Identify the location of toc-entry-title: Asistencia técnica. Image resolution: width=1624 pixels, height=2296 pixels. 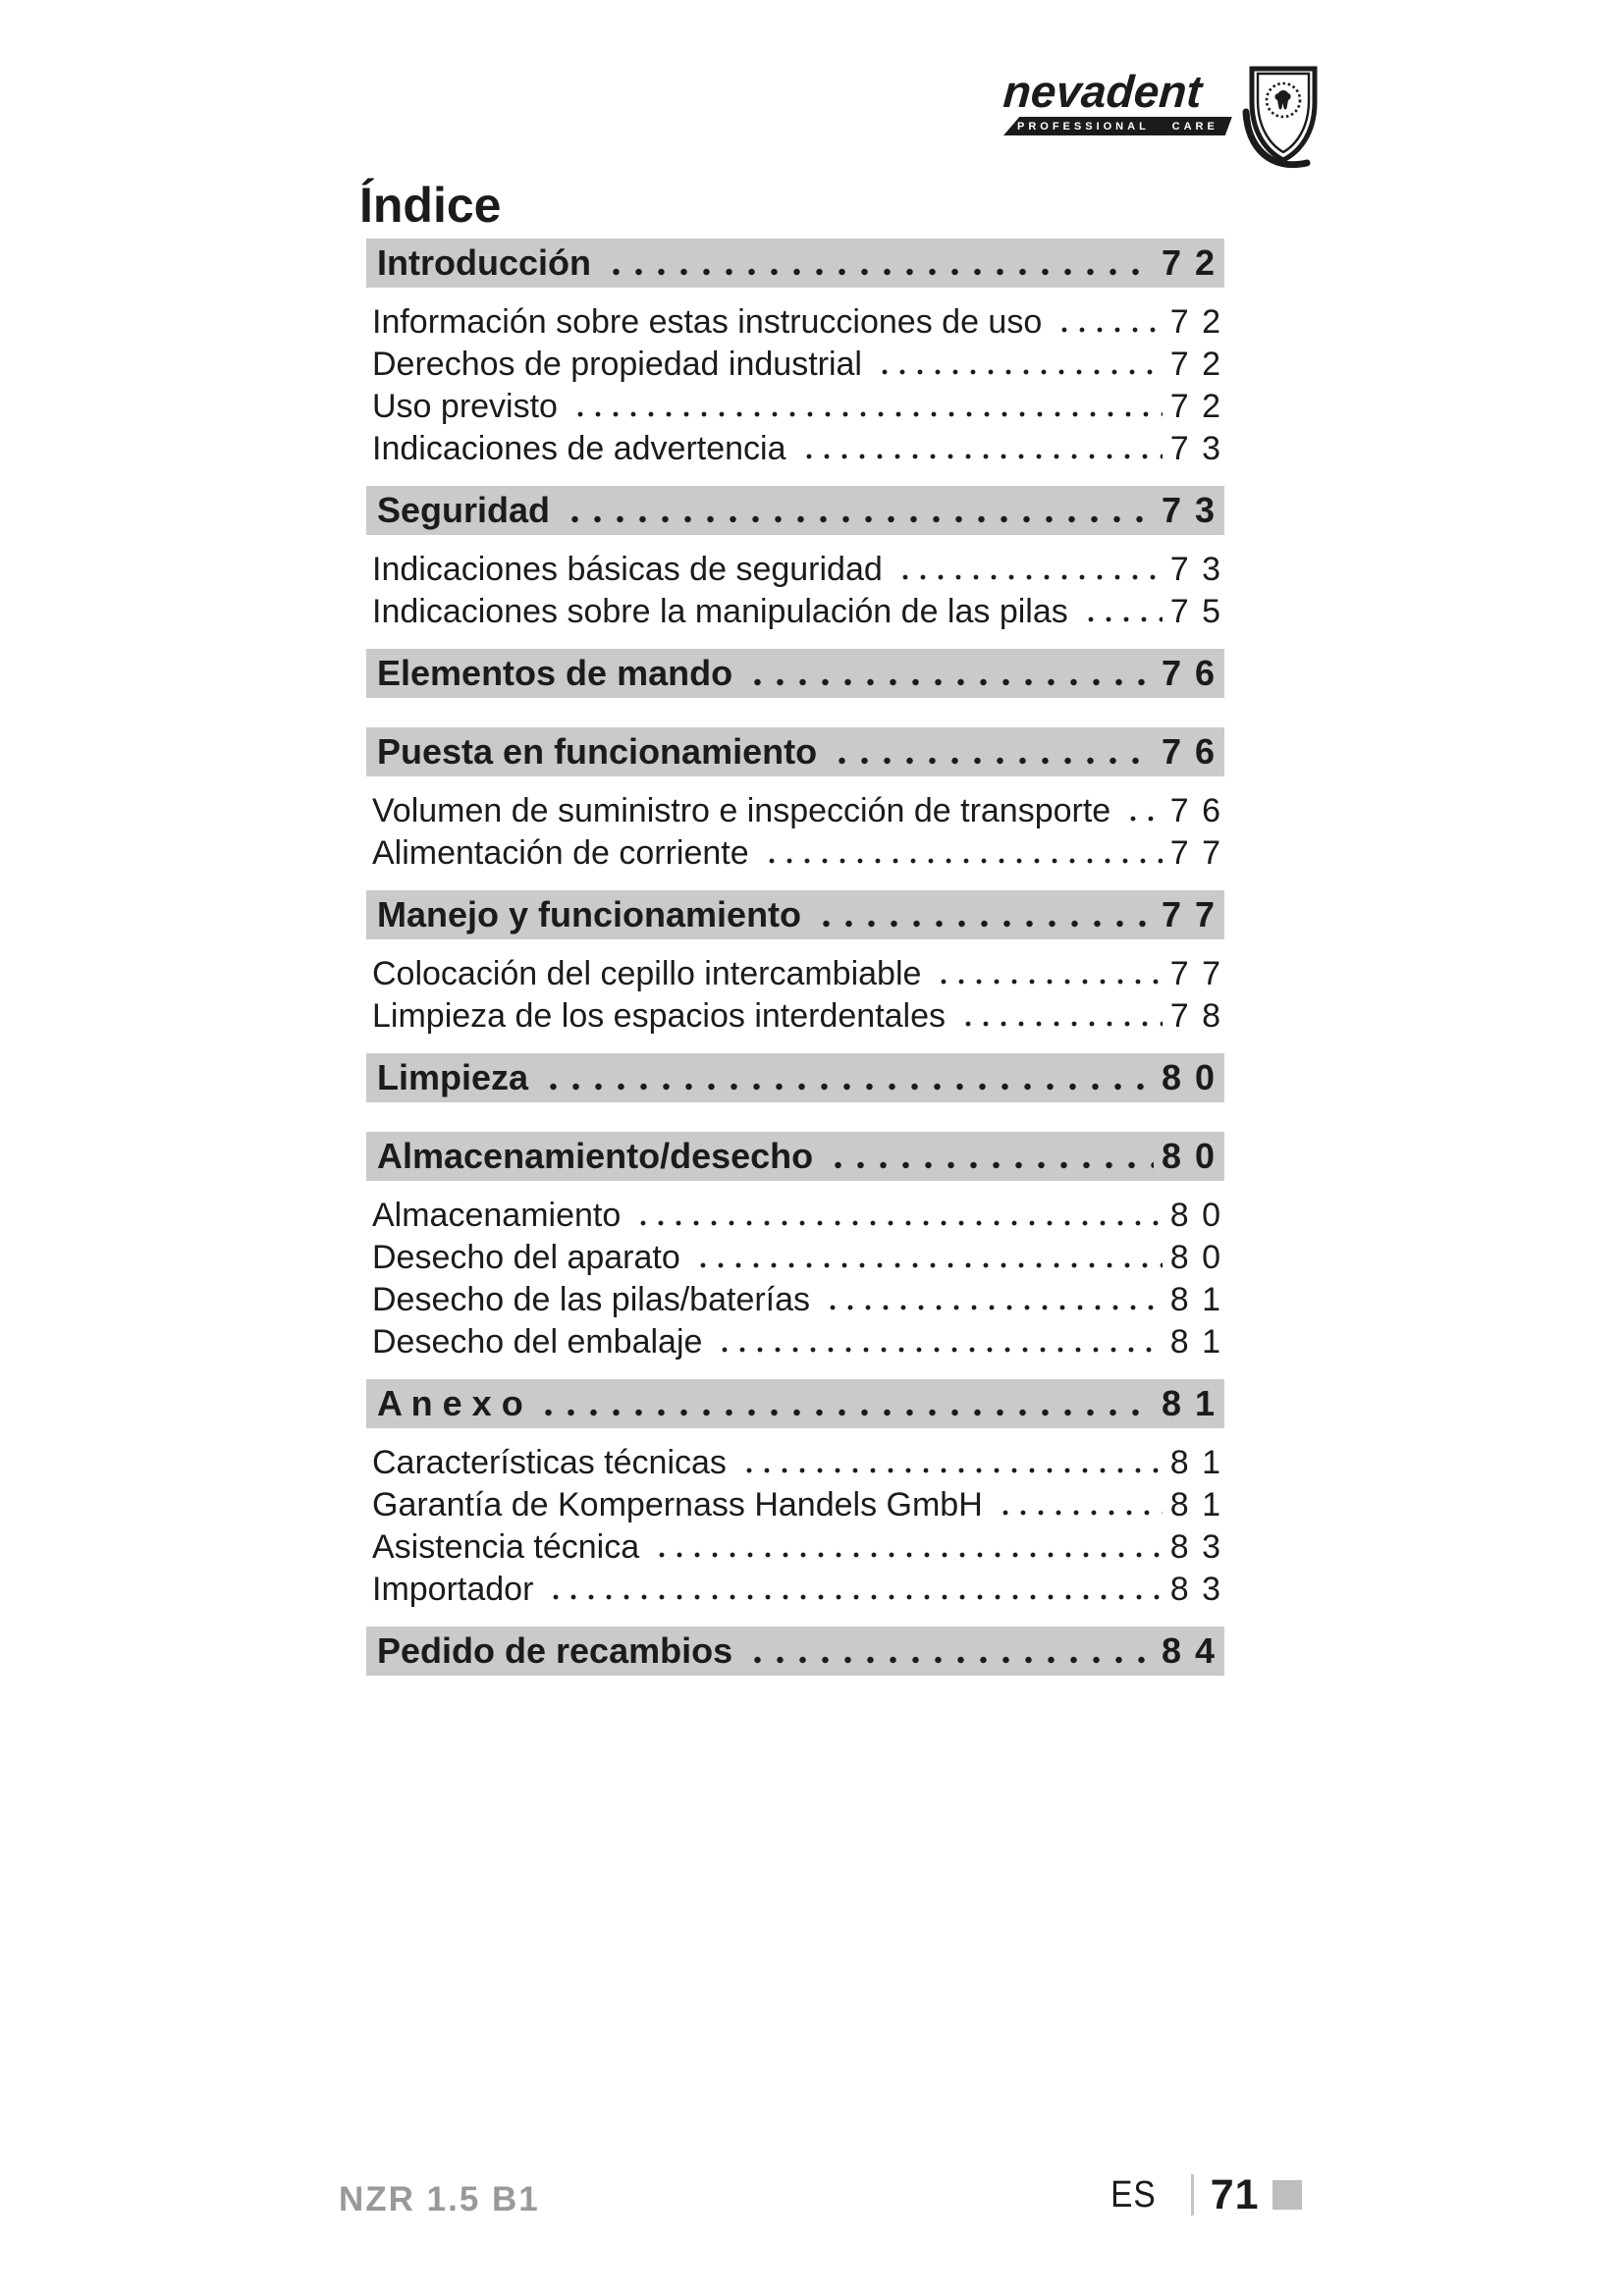
(506, 1547).